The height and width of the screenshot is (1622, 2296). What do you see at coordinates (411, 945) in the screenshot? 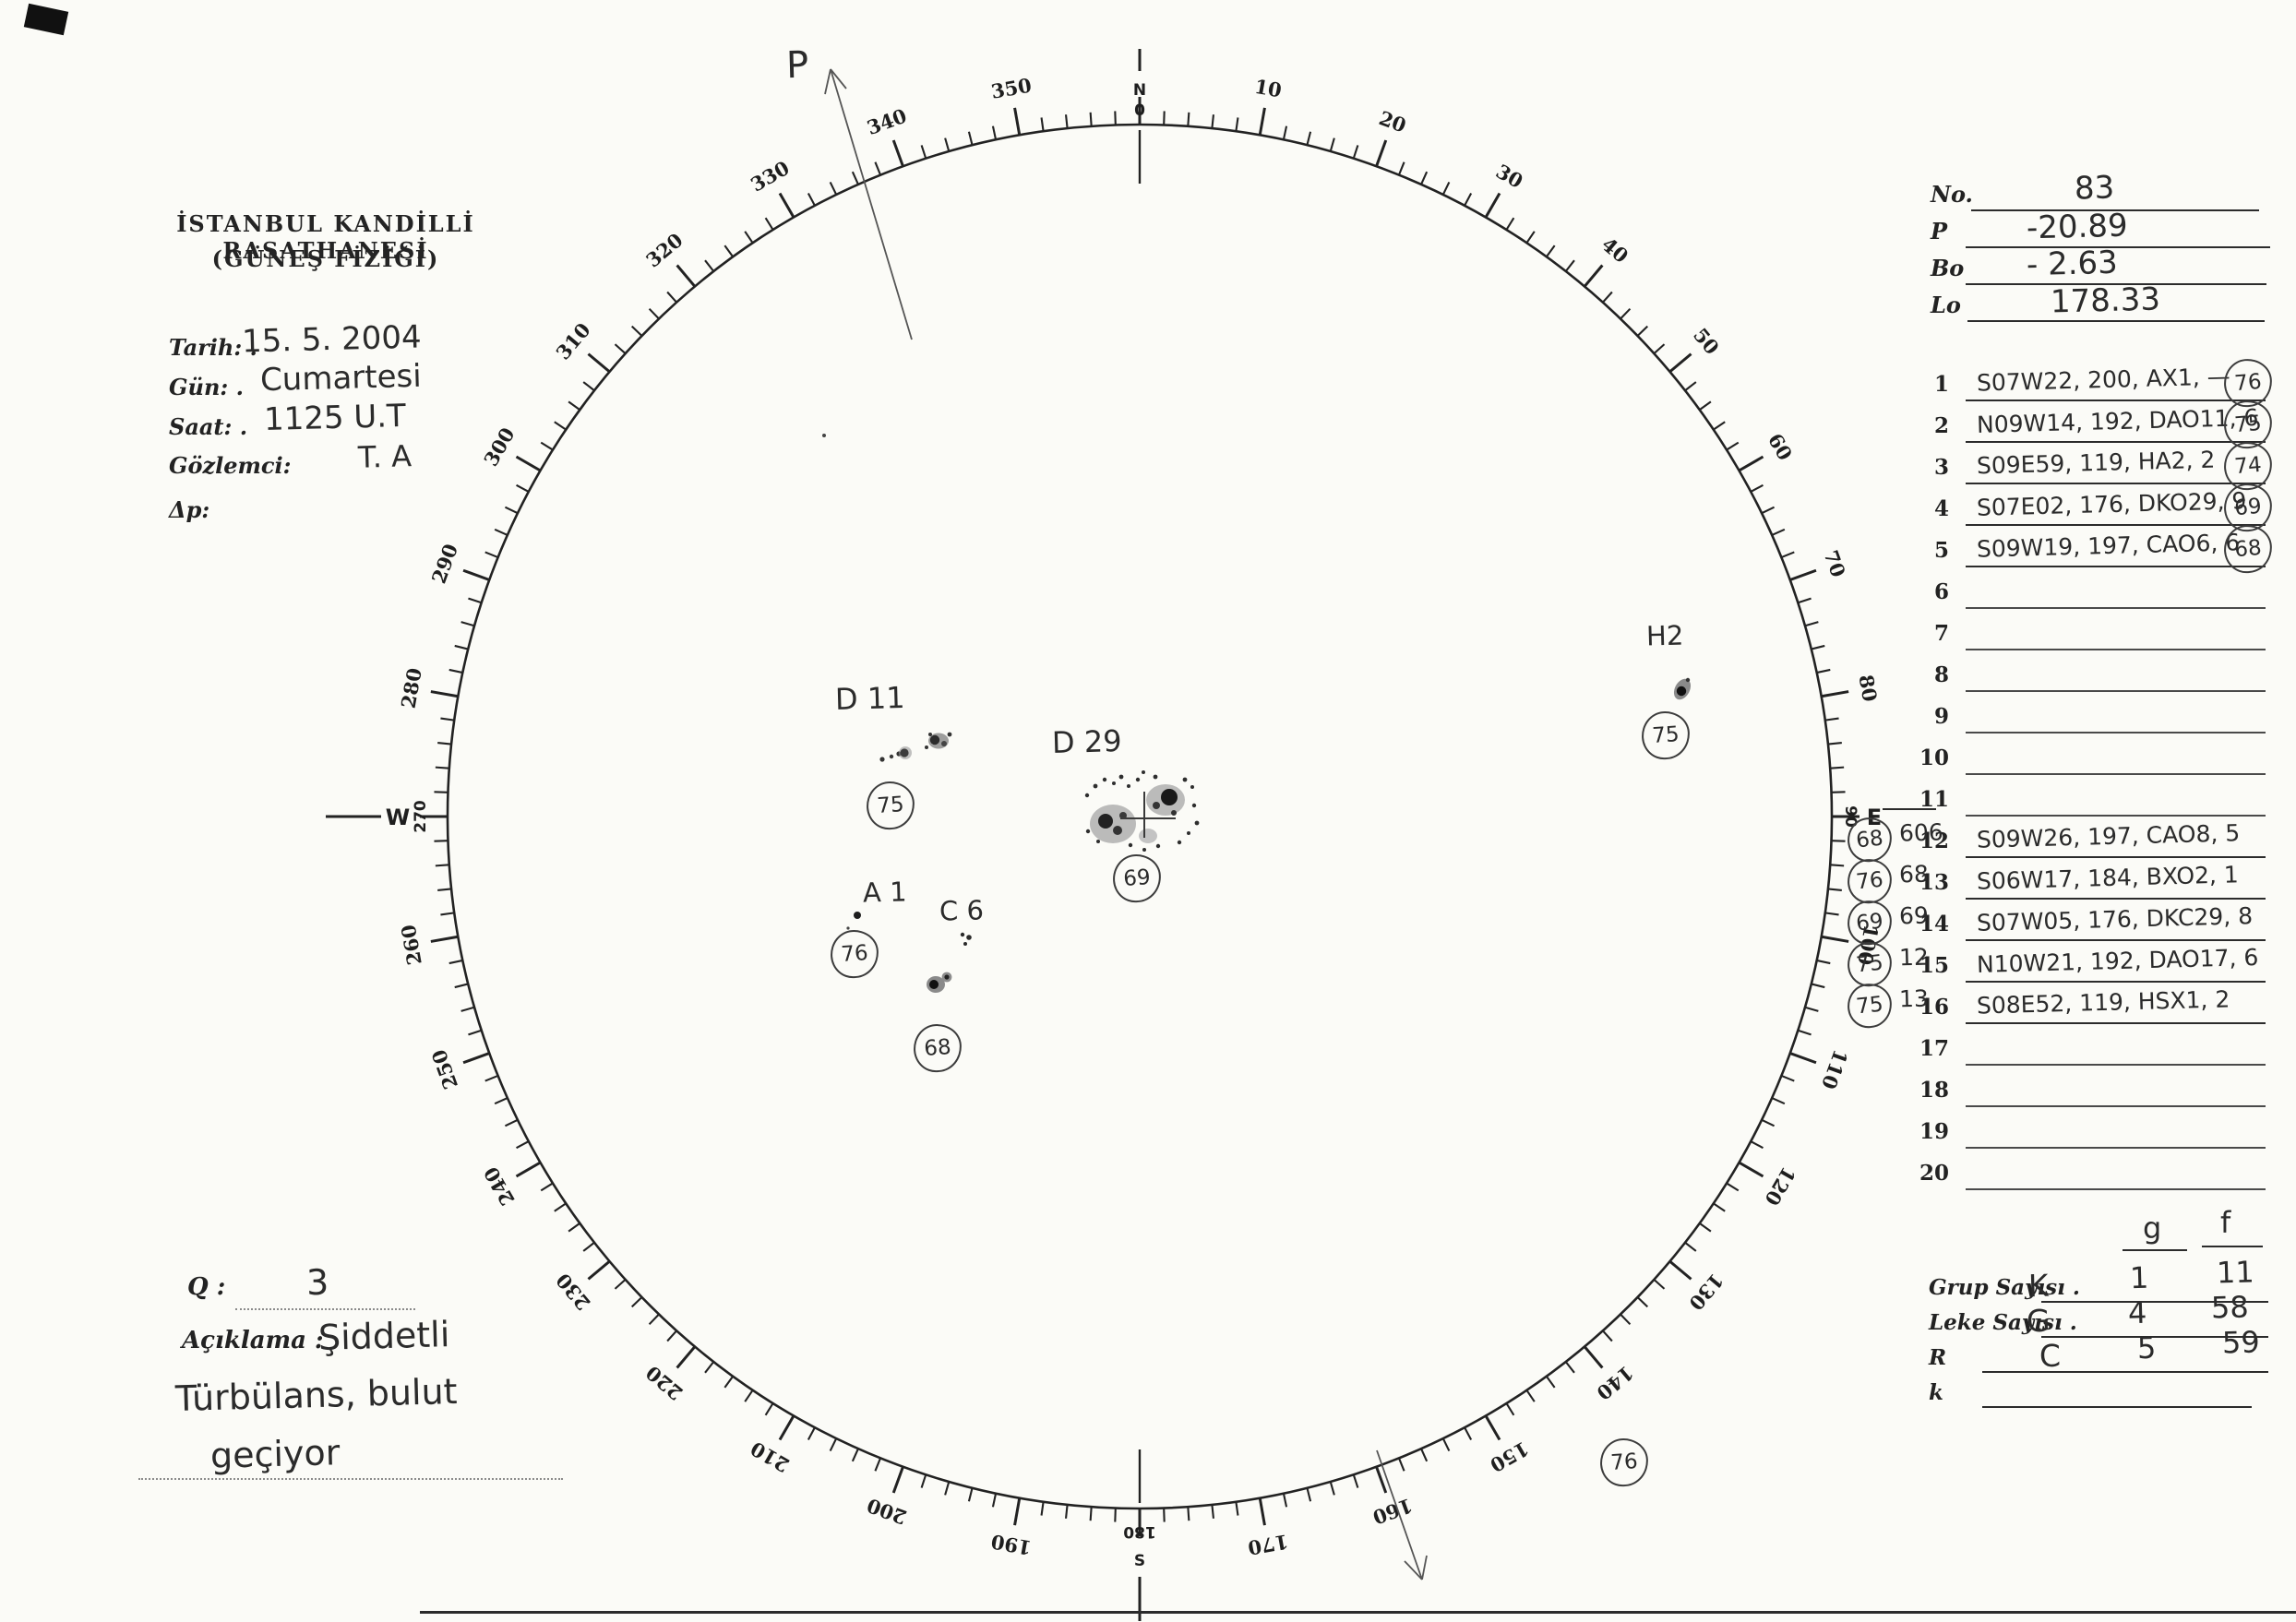
I see `degree-label-260: 260` at bounding box center [411, 945].